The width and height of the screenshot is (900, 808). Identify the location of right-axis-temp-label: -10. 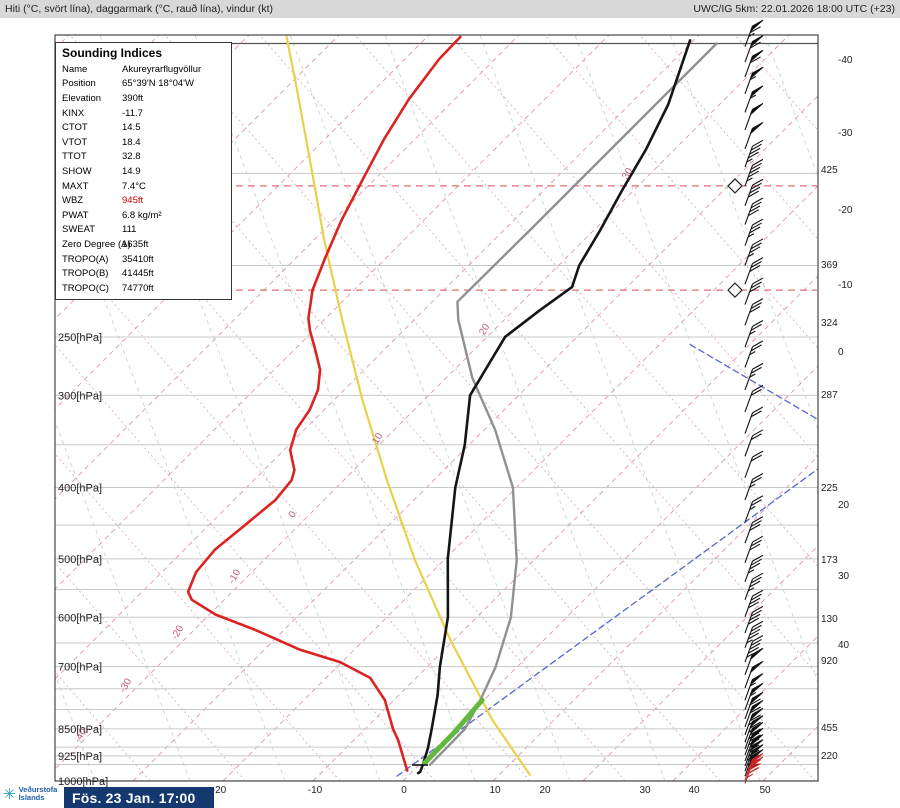
(845, 285).